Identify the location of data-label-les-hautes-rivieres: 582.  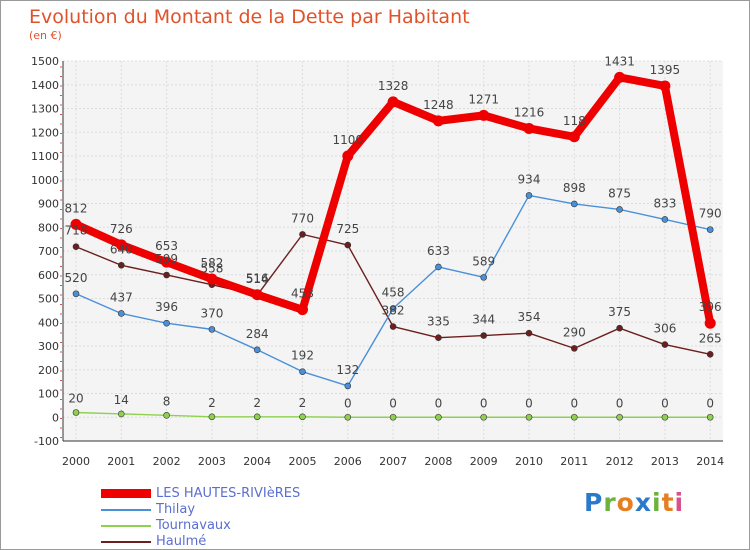
(211, 263).